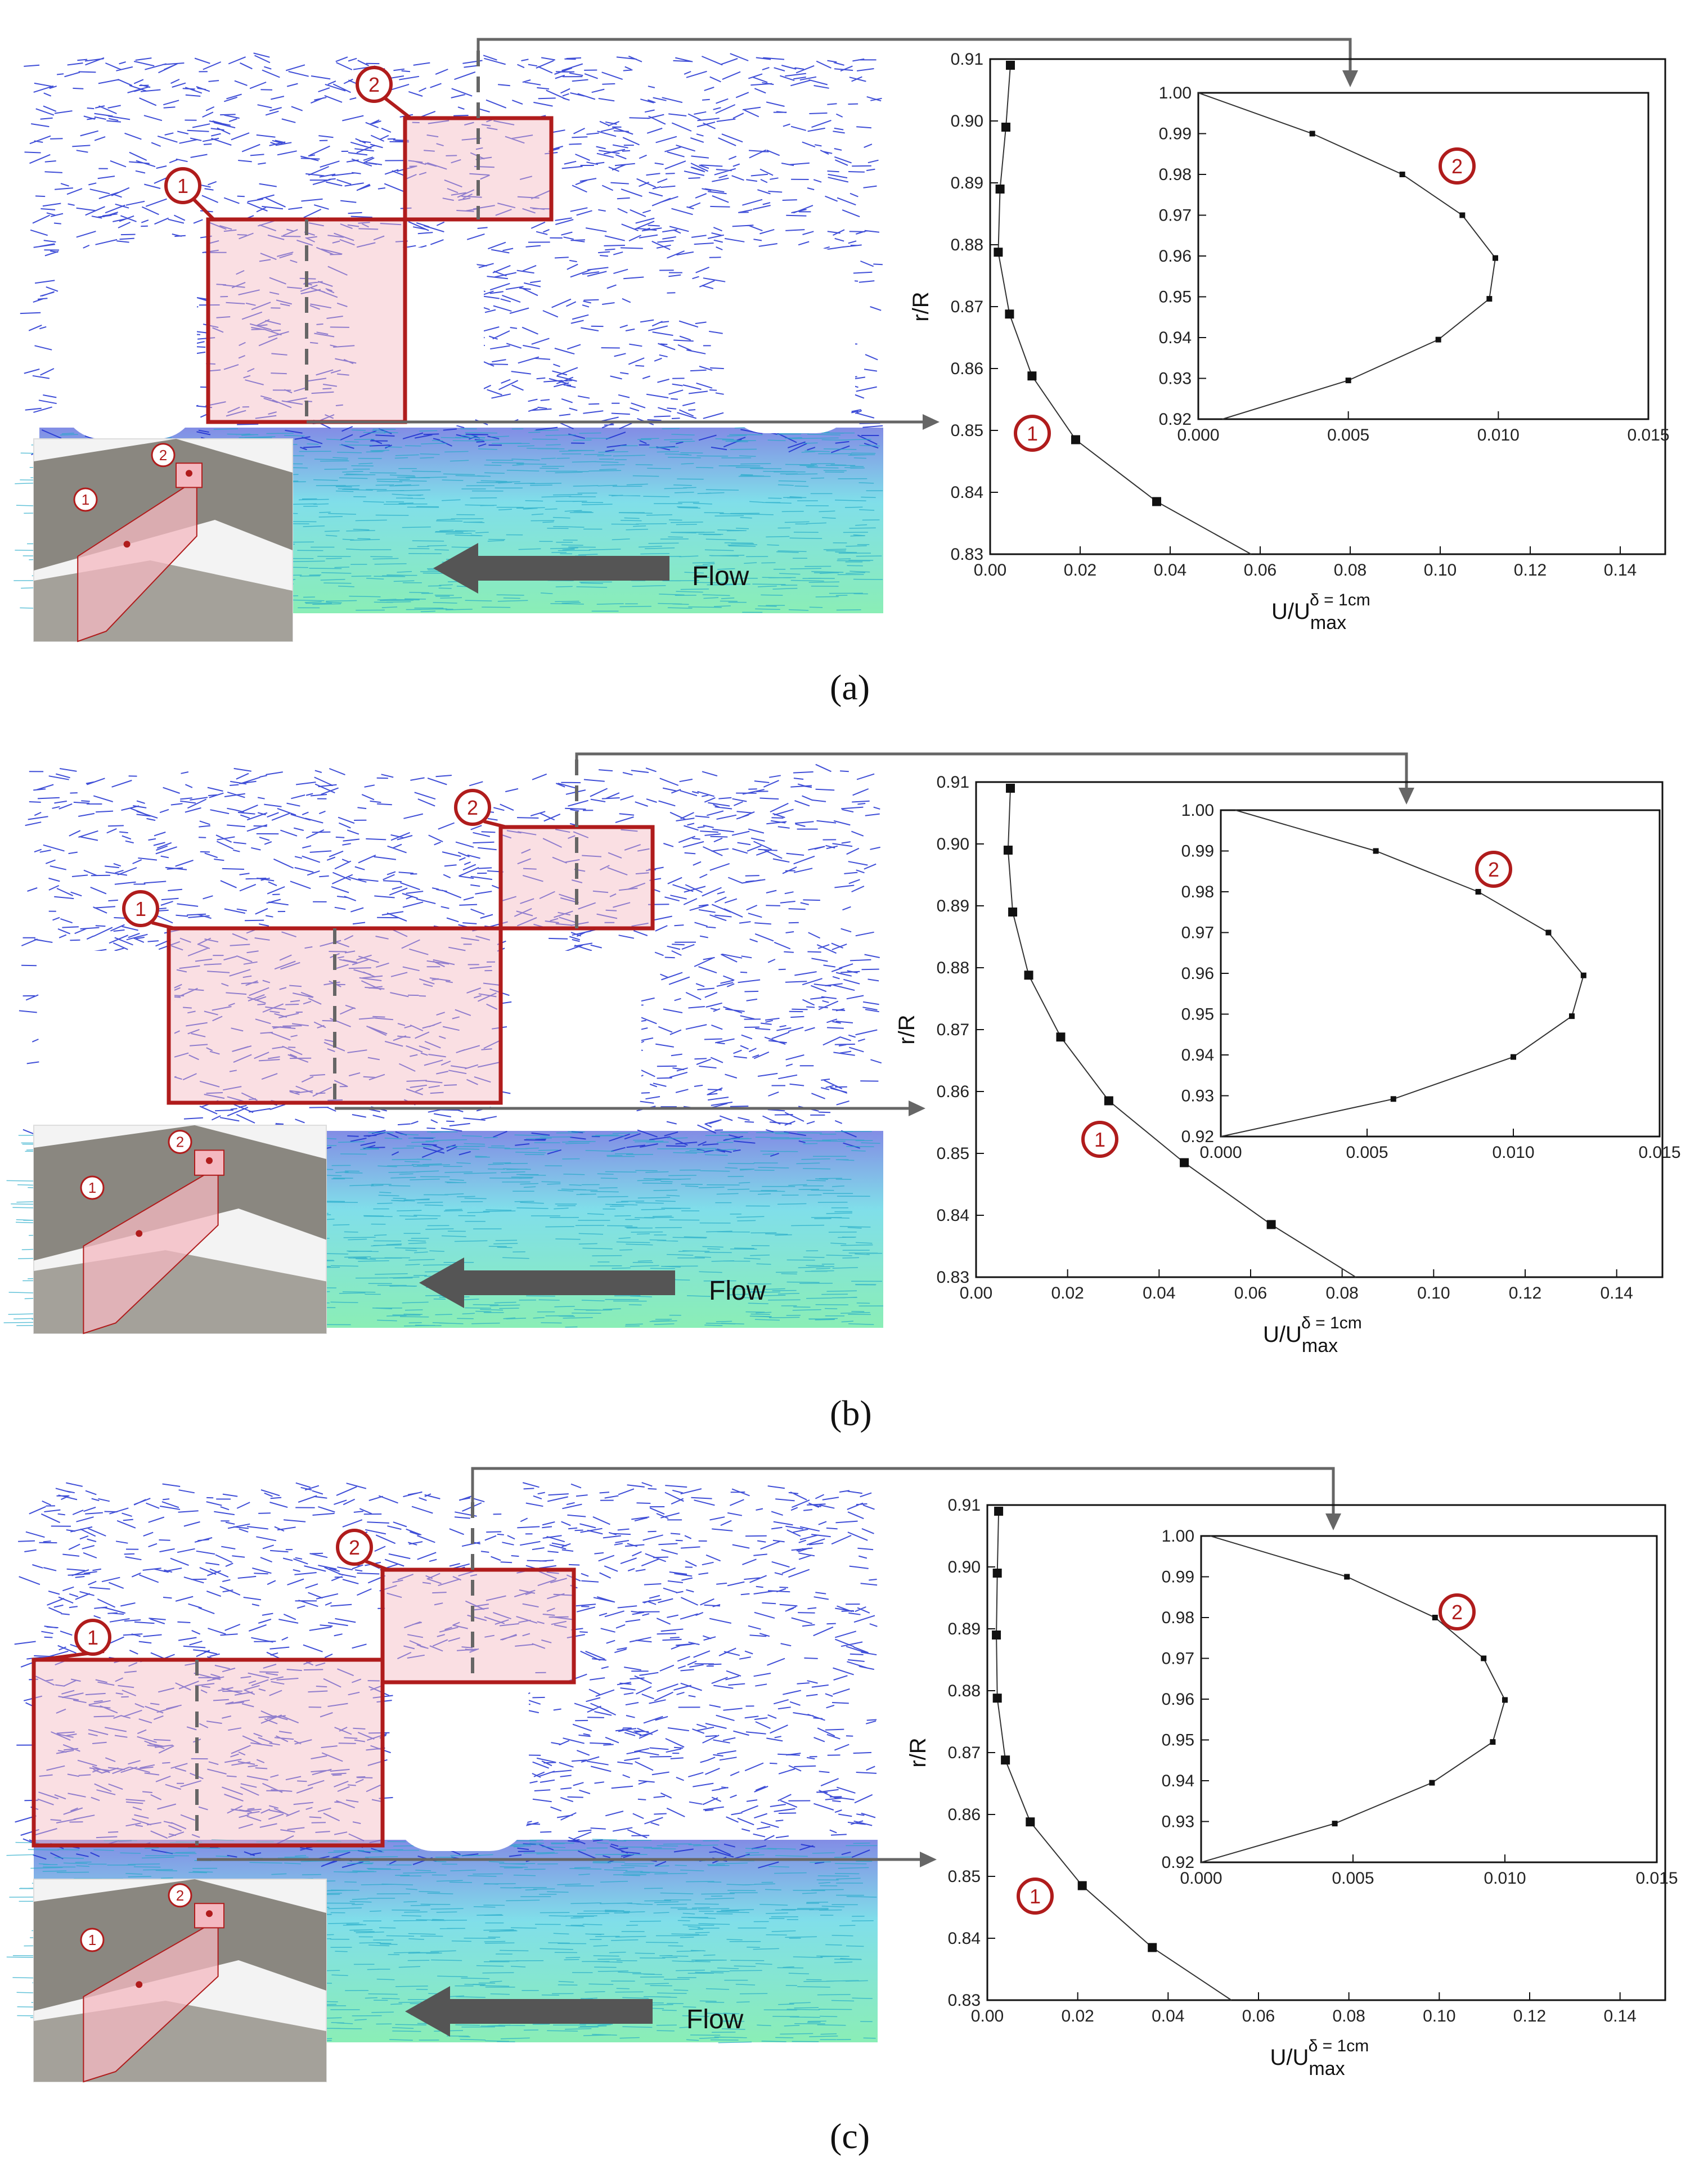 The width and height of the screenshot is (1708, 2174). What do you see at coordinates (163, 925) in the screenshot?
I see `marker-1-leader` at bounding box center [163, 925].